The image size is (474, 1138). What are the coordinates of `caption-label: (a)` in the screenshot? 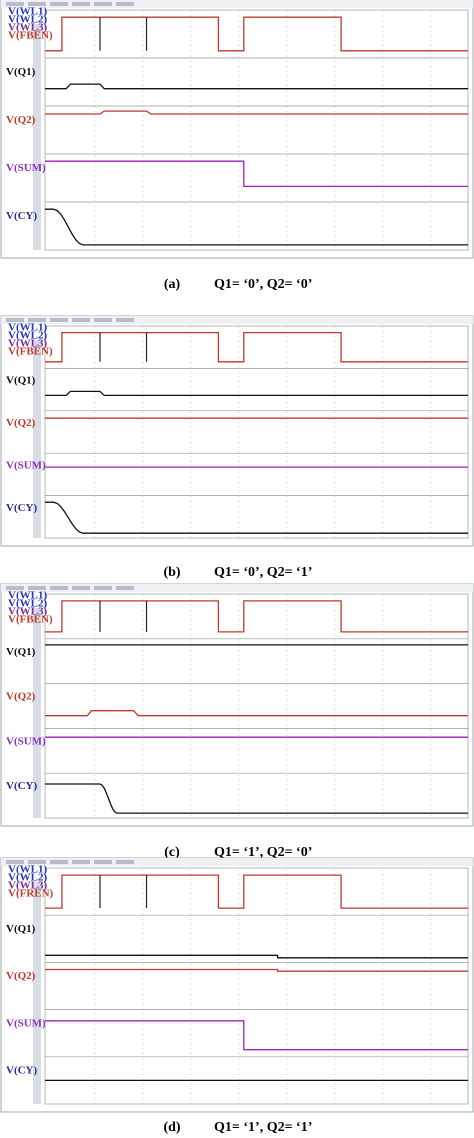 It's located at (172, 284).